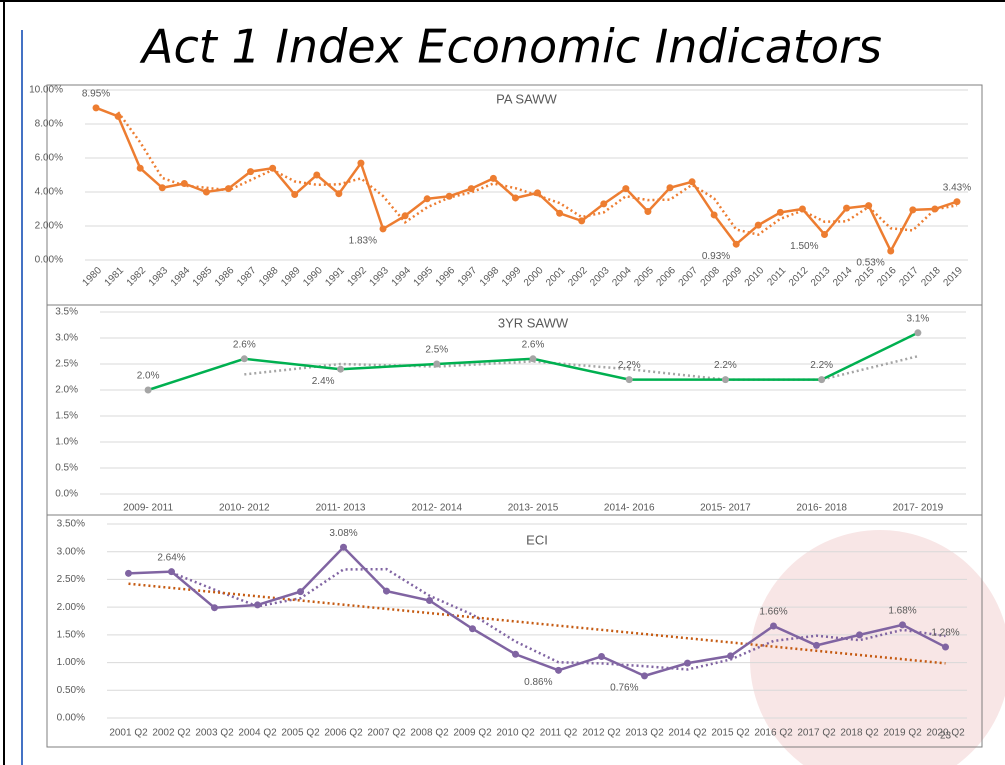 The image size is (1005, 765). What do you see at coordinates (533, 322) in the screenshot?
I see `chart-title: 3YR SAWW` at bounding box center [533, 322].